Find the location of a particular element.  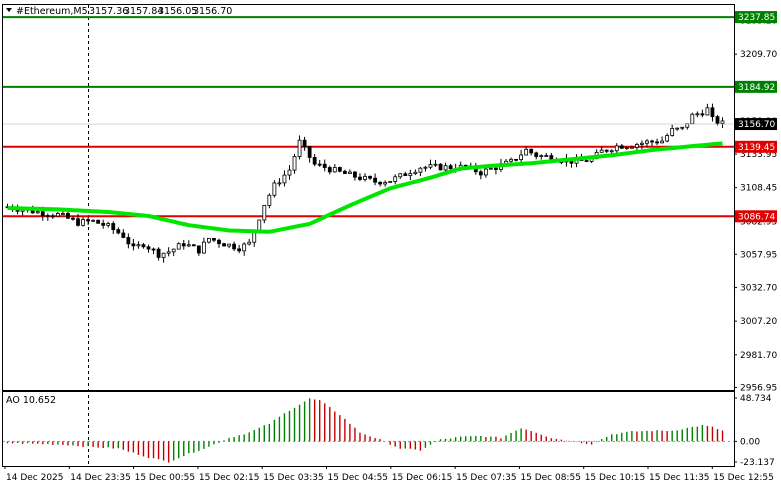

time-tick-label: 15 Dec 04:55 is located at coordinates (358, 478).